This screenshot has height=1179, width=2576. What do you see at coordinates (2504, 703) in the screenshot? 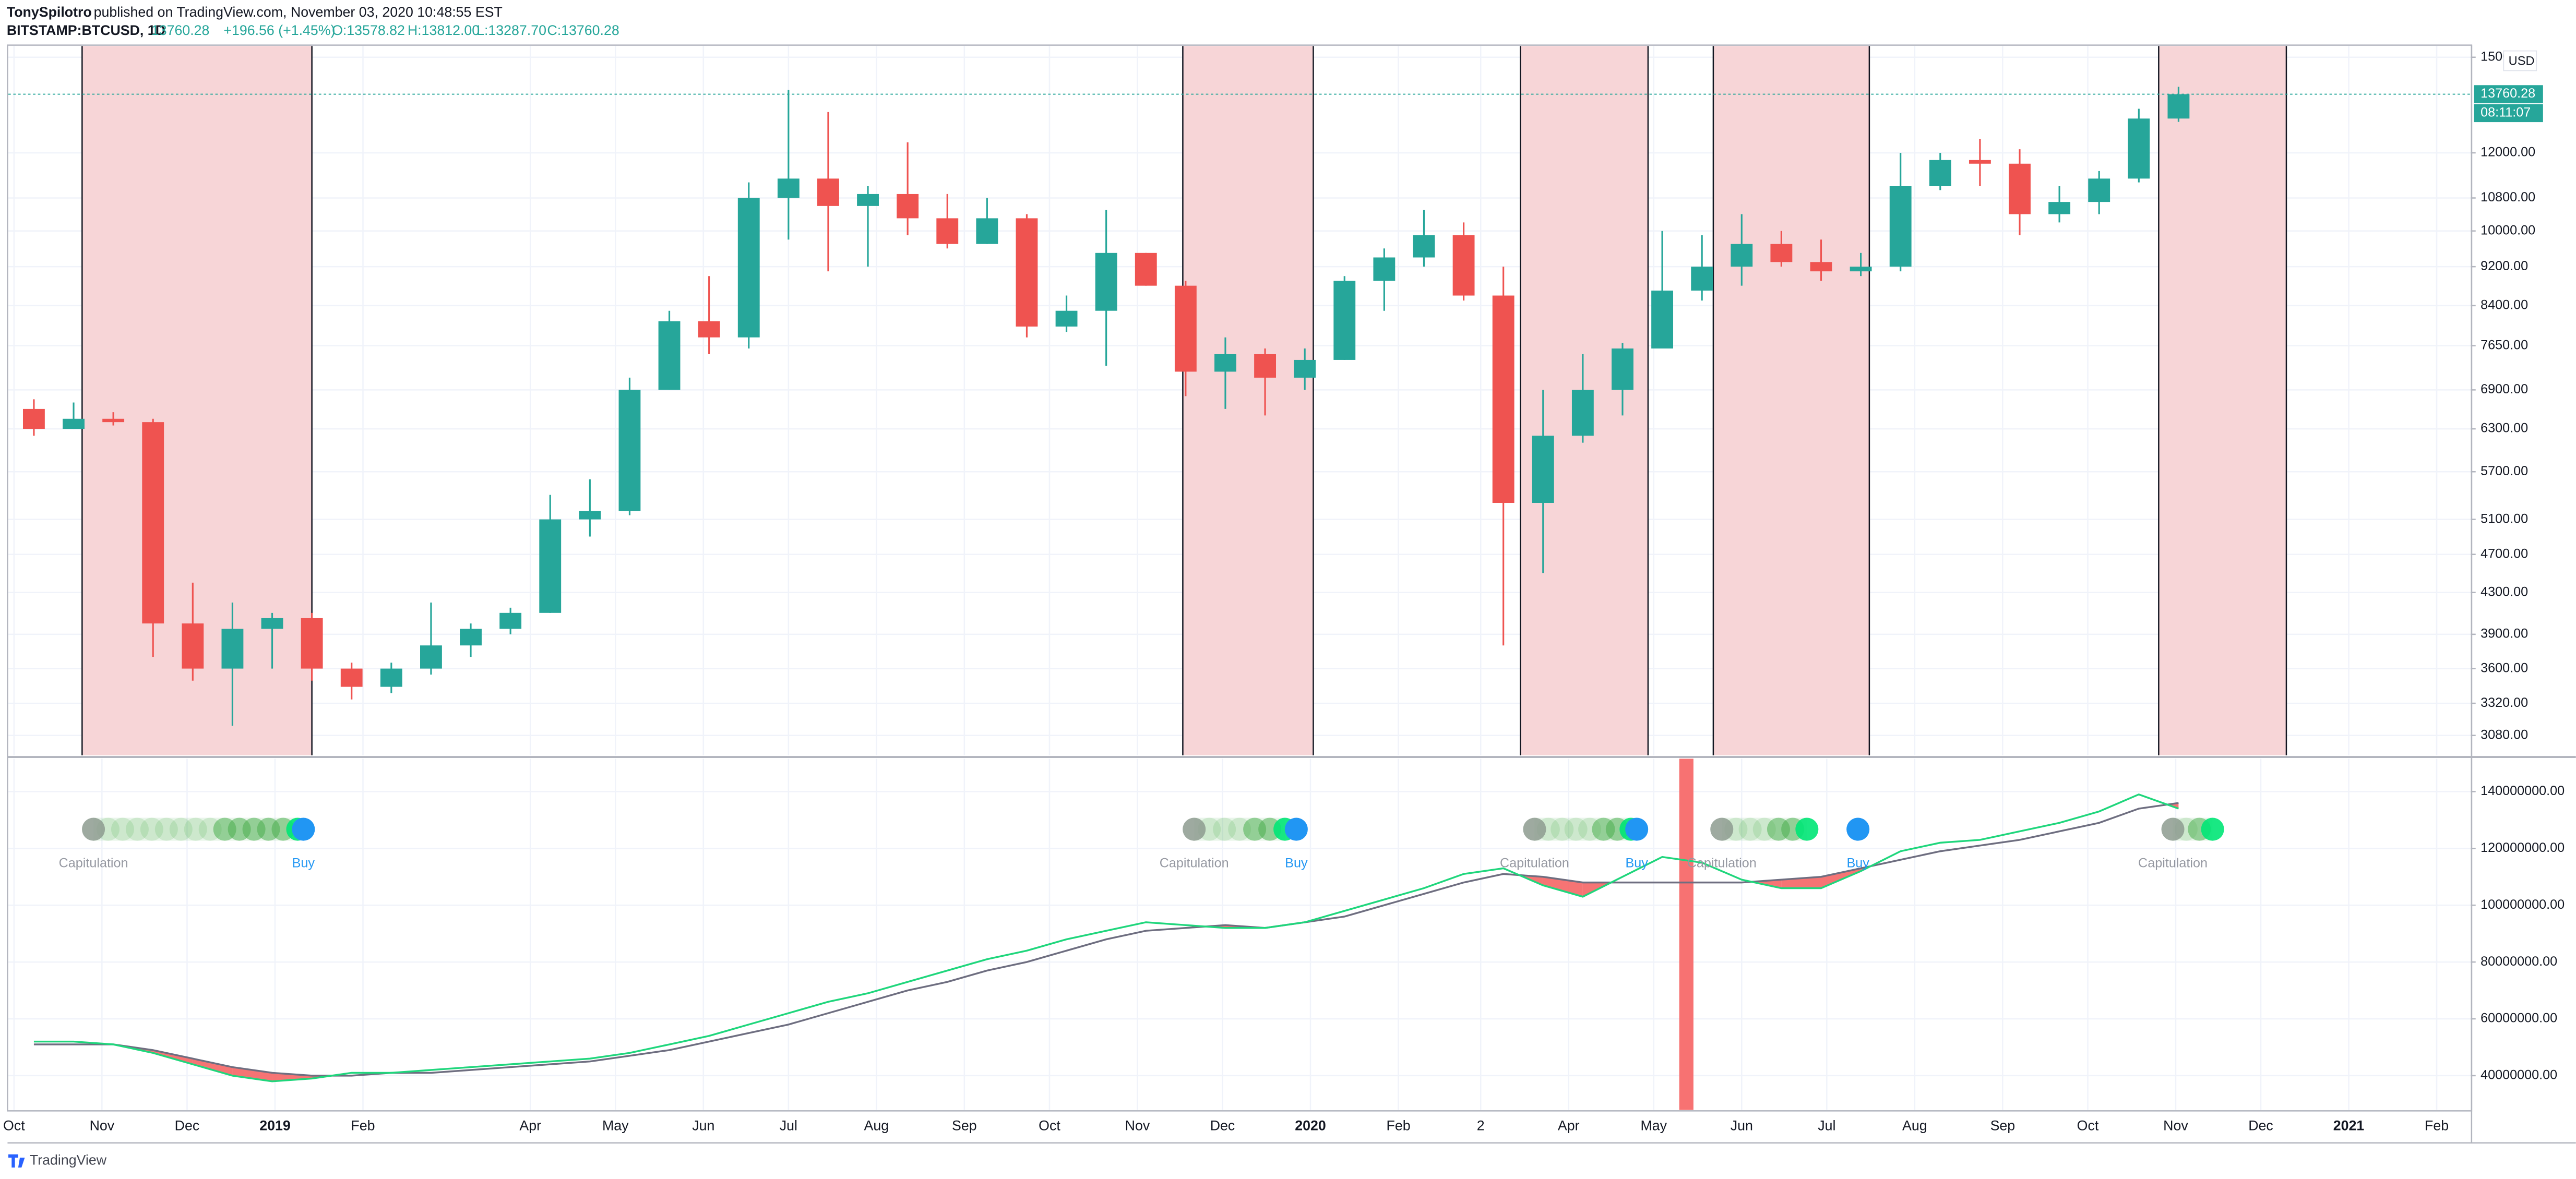
I see `y-tick-label: 3320.00` at bounding box center [2504, 703].